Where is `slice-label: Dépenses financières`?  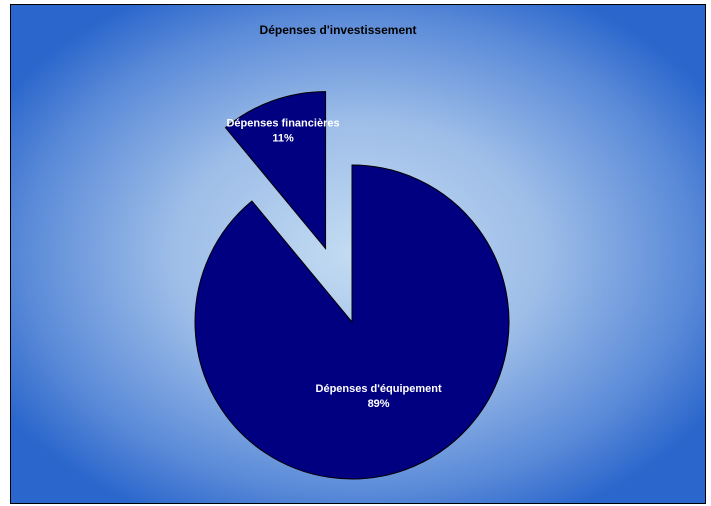 slice-label: Dépenses financières is located at coordinates (282, 123).